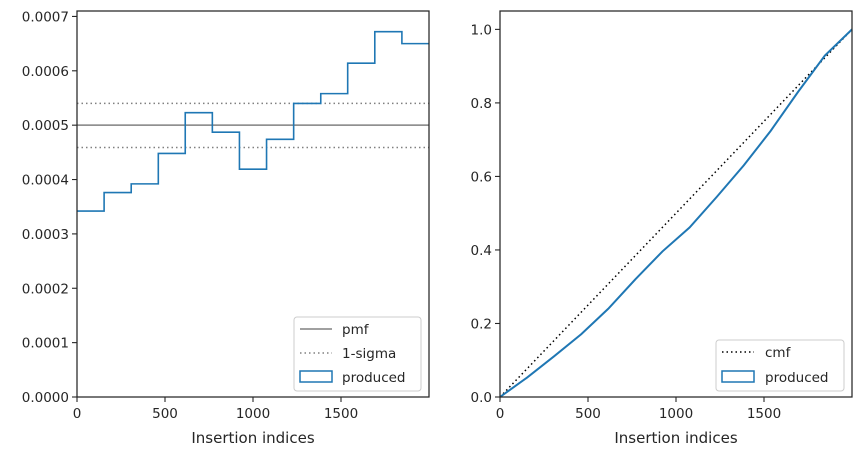 The image size is (861, 456). Describe the element at coordinates (369, 354) in the screenshot. I see `legend-sigma-label: 1-sigma` at that location.